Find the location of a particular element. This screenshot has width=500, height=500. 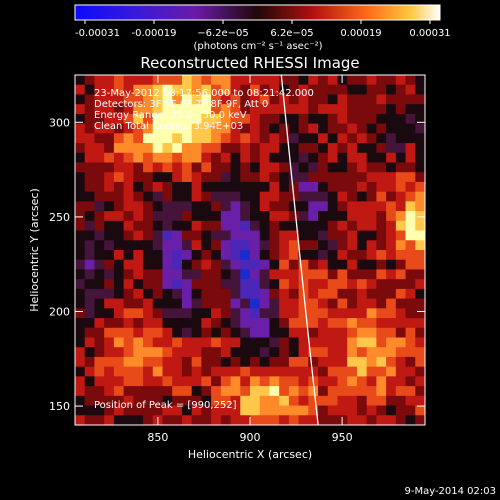

annotation-clean: Clean Total Counts: 3.94E+03 is located at coordinates (168, 126).